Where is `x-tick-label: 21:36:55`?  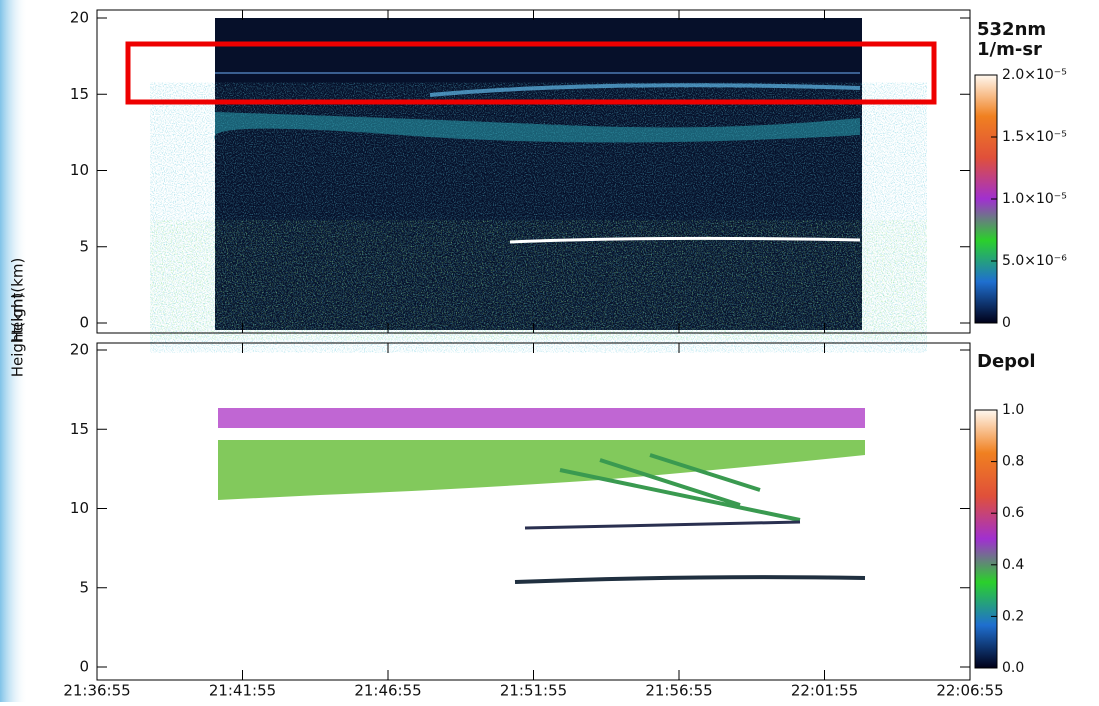
x-tick-label: 21:36:55 is located at coordinates (96, 691).